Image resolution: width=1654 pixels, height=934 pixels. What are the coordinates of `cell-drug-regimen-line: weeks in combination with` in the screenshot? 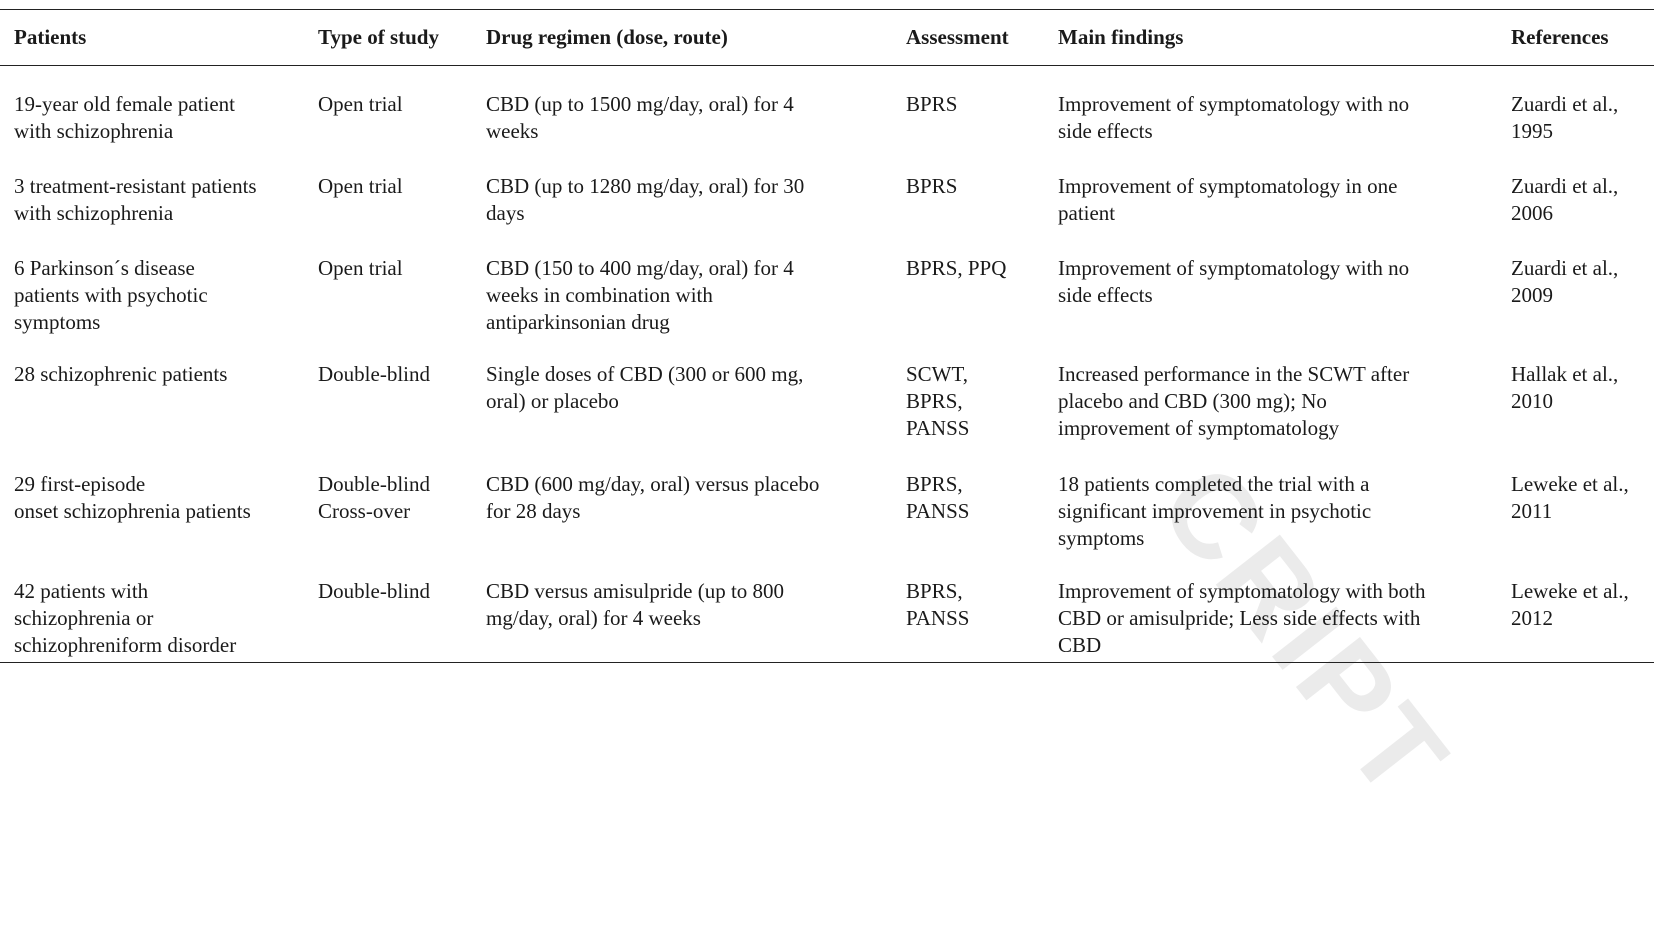 It's located at (599, 295).